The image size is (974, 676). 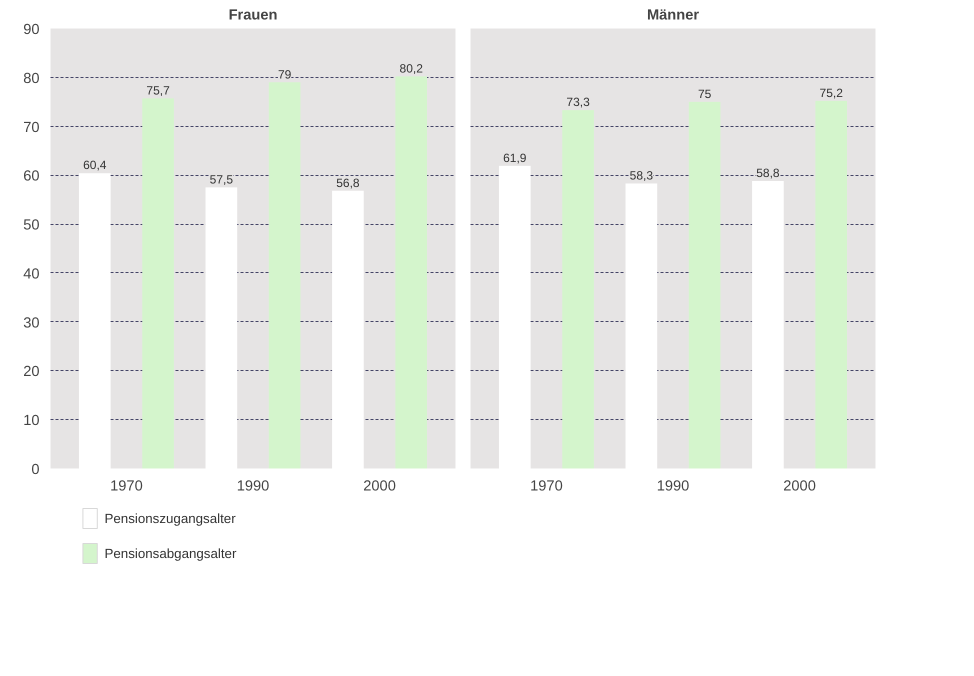 What do you see at coordinates (348, 183) in the screenshot?
I see `data-label: 56,8` at bounding box center [348, 183].